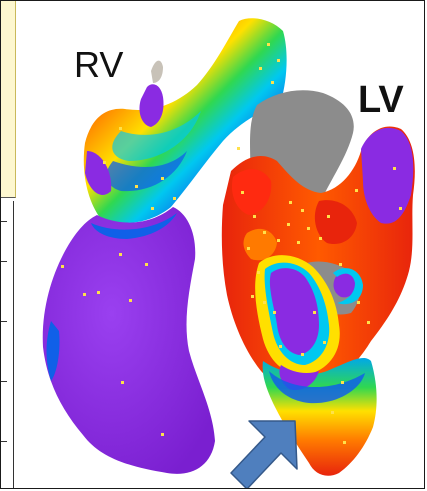 This screenshot has height=491, width=427. Describe the element at coordinates (319, 417) in the screenshot. I see `lv-apex` at that location.